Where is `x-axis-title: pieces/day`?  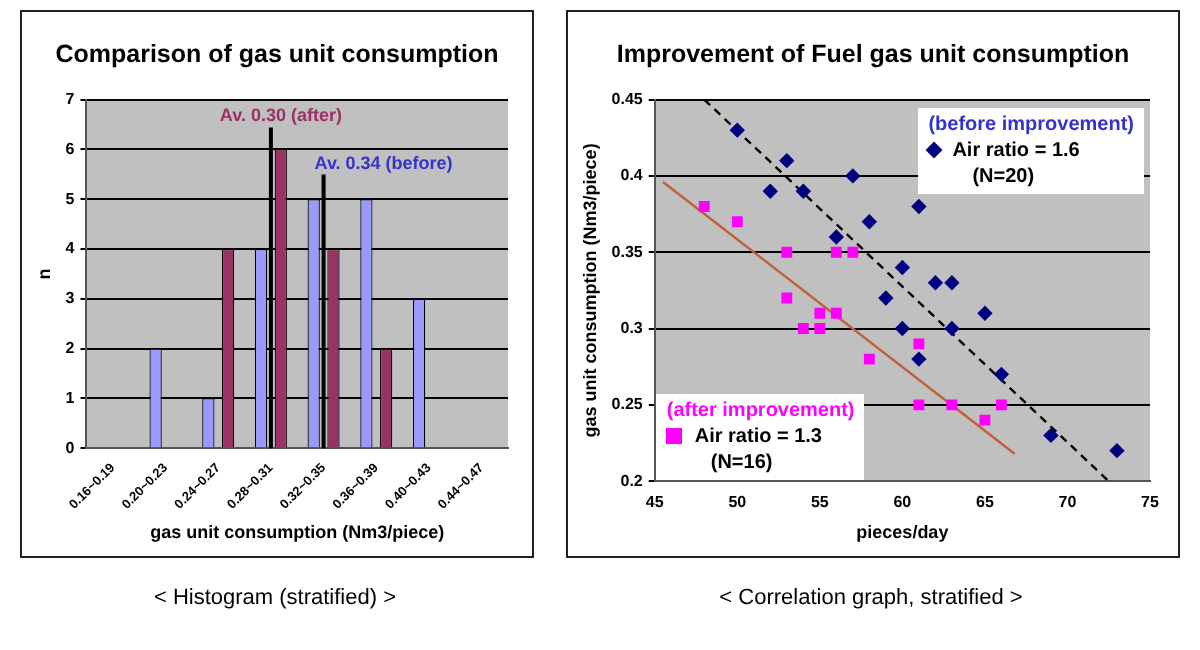 x-axis-title: pieces/day is located at coordinates (902, 532).